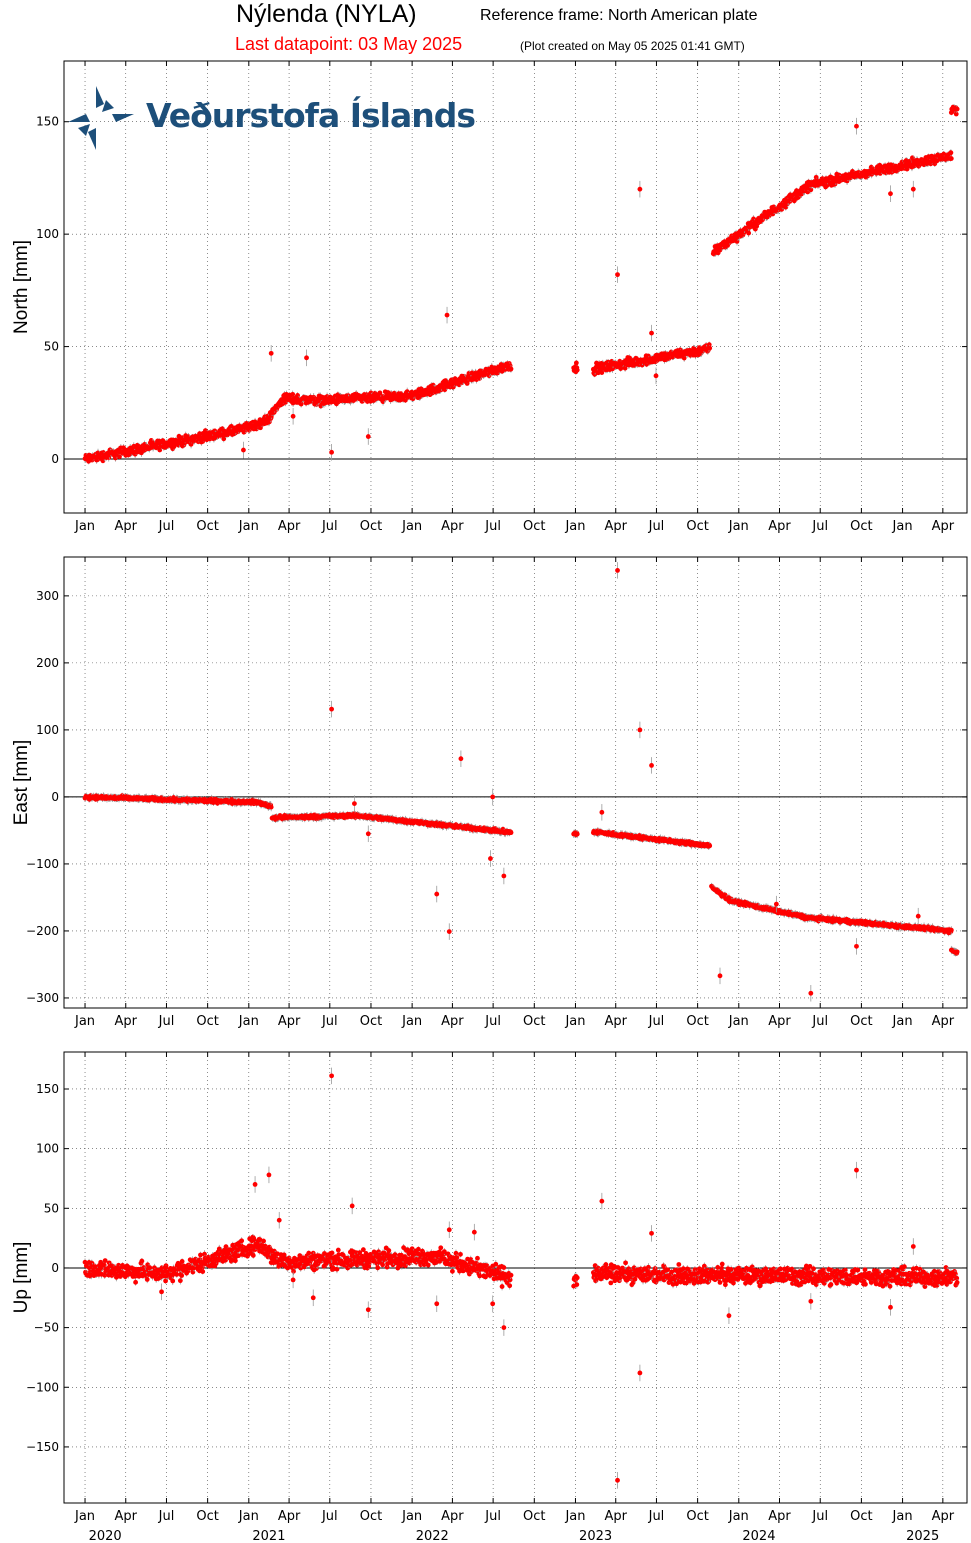  What do you see at coordinates (42, 864) in the screenshot?
I see `y-tick-label: −100` at bounding box center [42, 864].